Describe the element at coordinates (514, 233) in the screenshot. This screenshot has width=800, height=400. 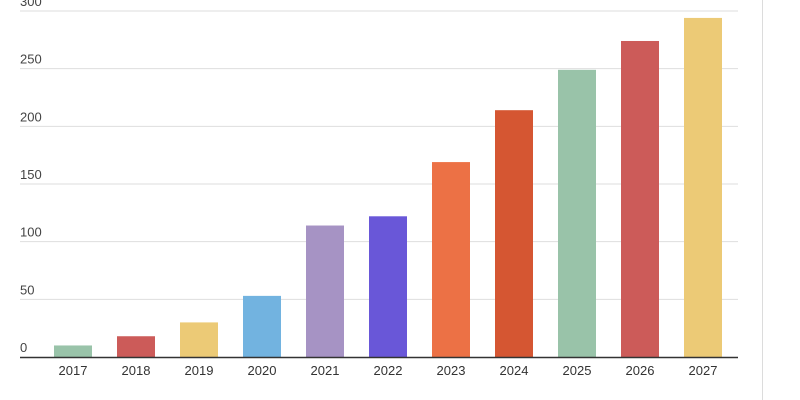
I see `bar-2024` at that location.